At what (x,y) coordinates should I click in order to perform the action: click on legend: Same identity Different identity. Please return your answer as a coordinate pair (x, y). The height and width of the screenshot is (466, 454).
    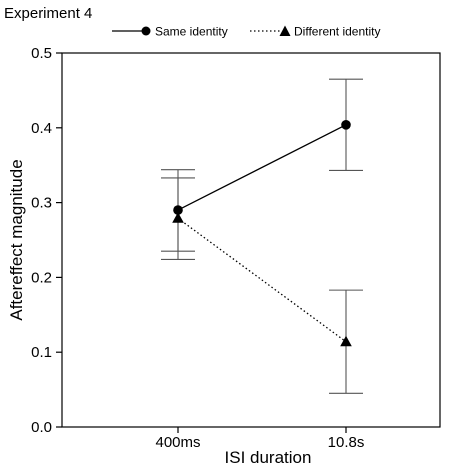
    Looking at the image, I should click on (246, 32).